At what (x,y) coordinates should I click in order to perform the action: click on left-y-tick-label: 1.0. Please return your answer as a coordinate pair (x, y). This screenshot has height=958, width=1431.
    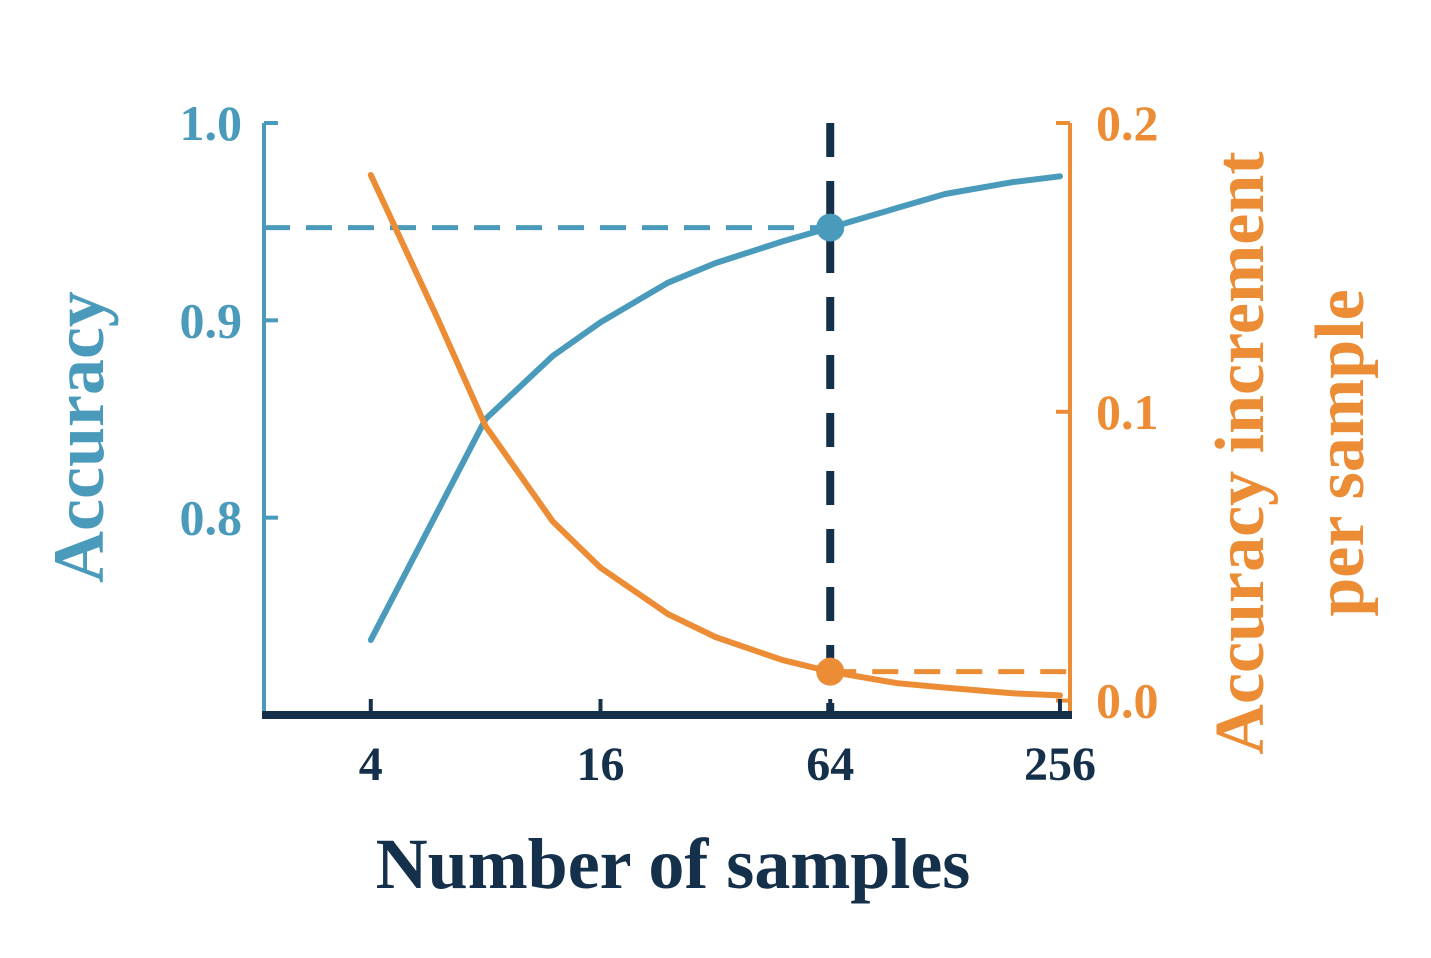
    Looking at the image, I should click on (211, 123).